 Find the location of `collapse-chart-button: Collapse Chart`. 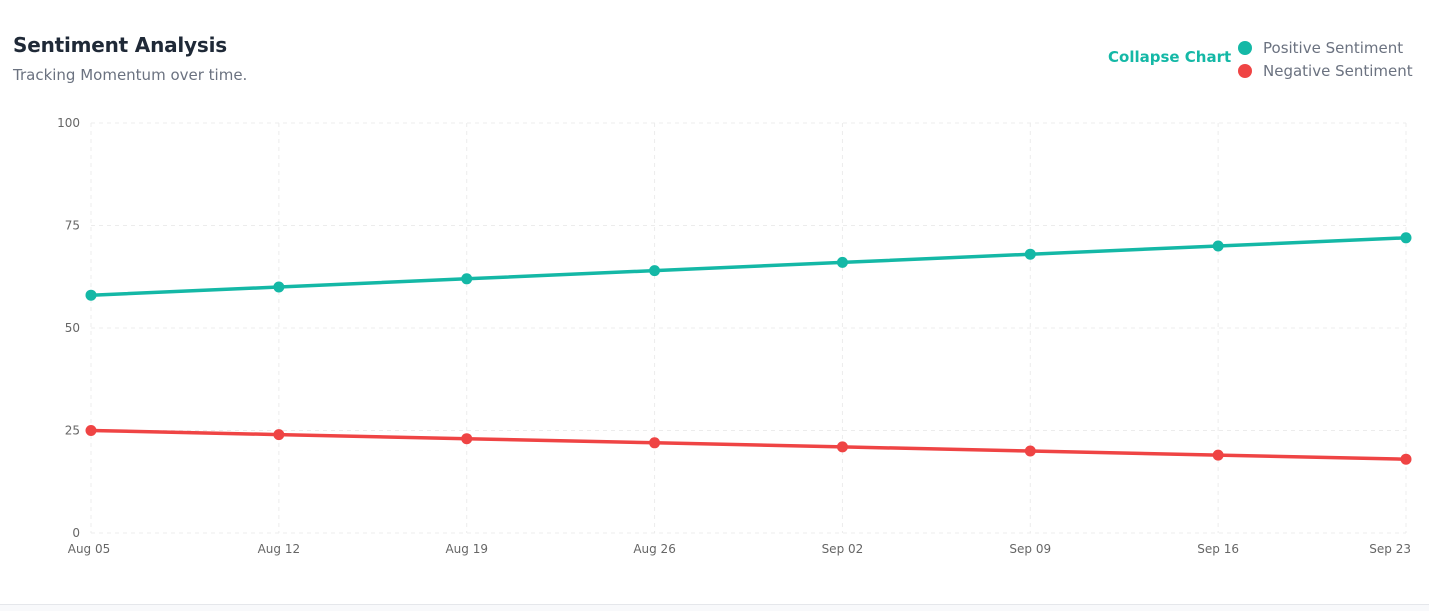

collapse-chart-button: Collapse Chart is located at coordinates (1170, 57).